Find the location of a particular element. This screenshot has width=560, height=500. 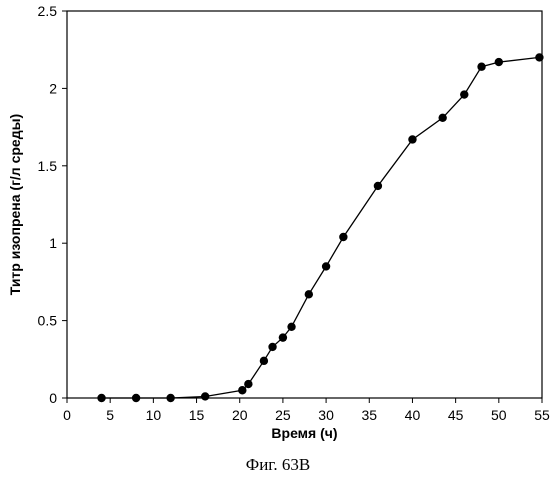

x-tick-label: 5 is located at coordinates (110, 415).